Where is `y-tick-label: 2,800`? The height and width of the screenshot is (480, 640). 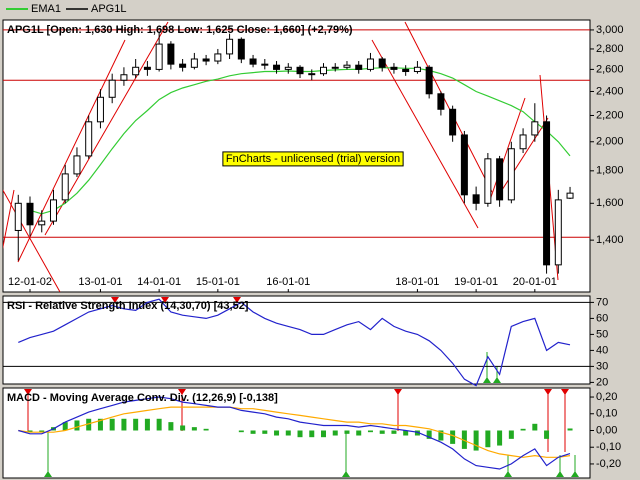 y-tick-label: 2,800 is located at coordinates (610, 49).